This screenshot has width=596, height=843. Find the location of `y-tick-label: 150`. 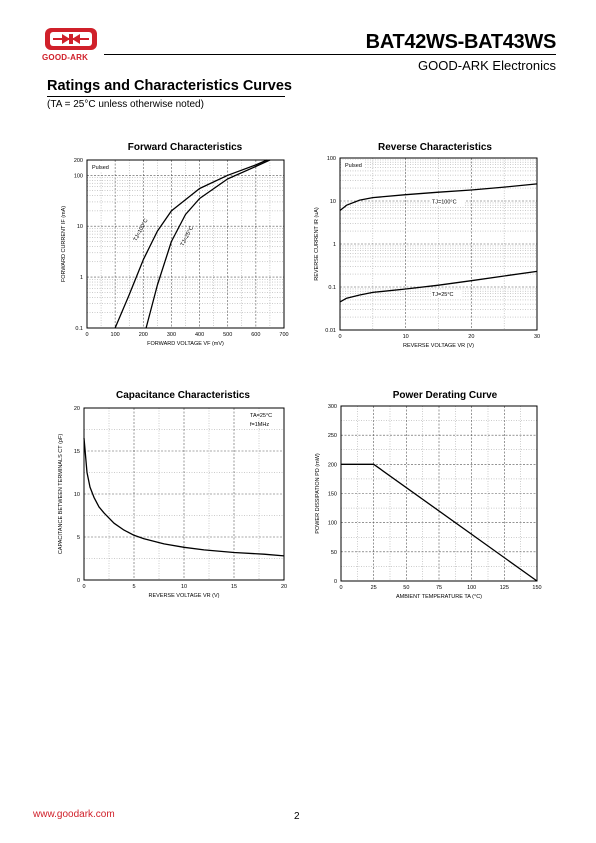

y-tick-label: 150 is located at coordinates (332, 495).